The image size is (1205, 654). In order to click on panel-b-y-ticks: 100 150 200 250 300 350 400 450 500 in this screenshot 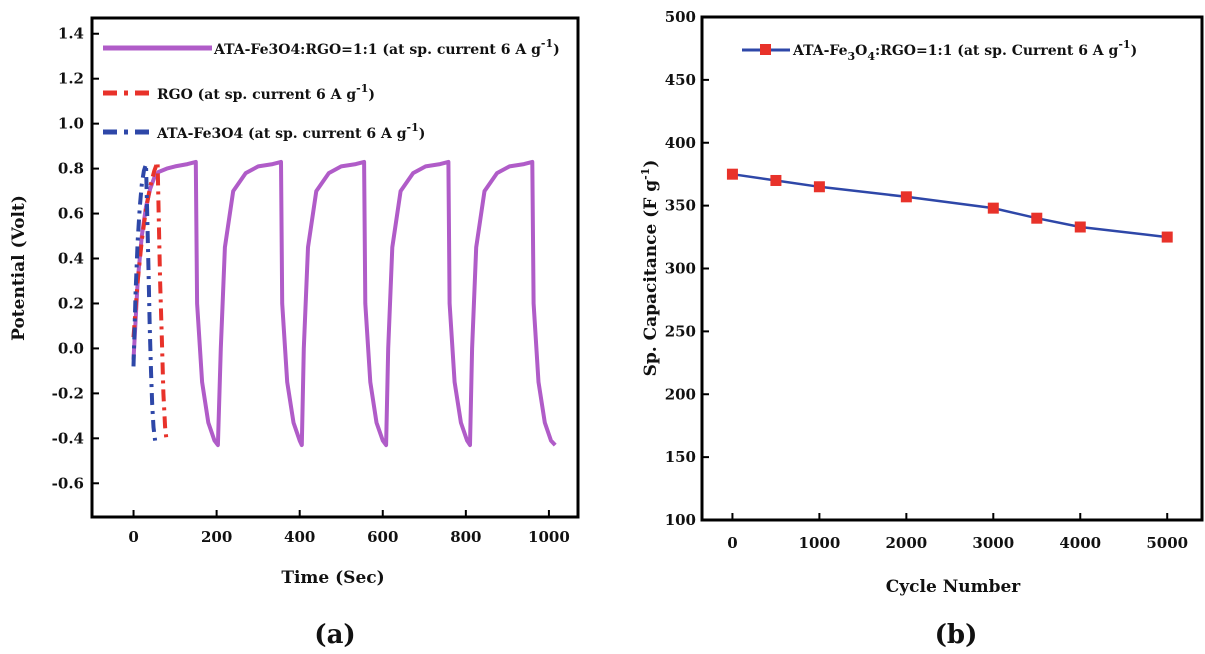, I will do `click(687, 268)`.